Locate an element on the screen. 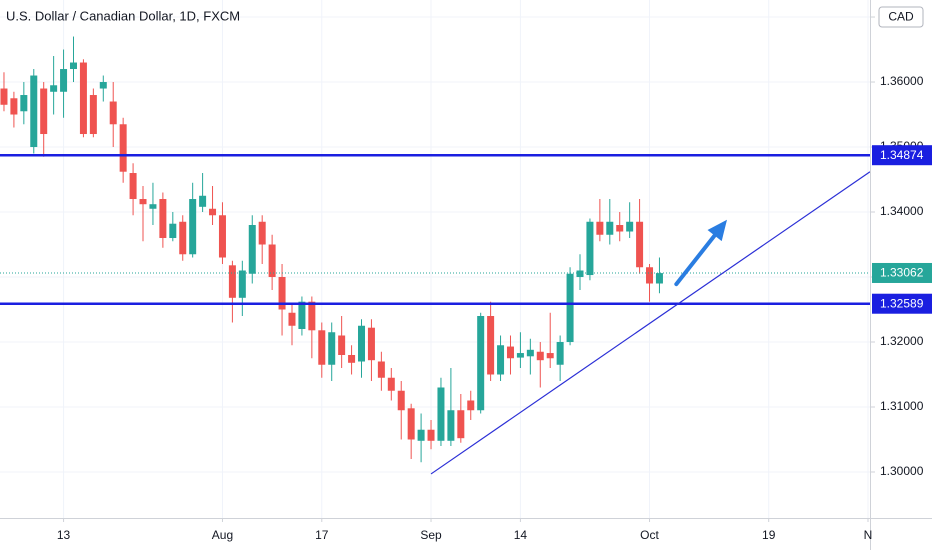  price-tags: 1.34874 1.32589 1.33062 is located at coordinates (902, 229).